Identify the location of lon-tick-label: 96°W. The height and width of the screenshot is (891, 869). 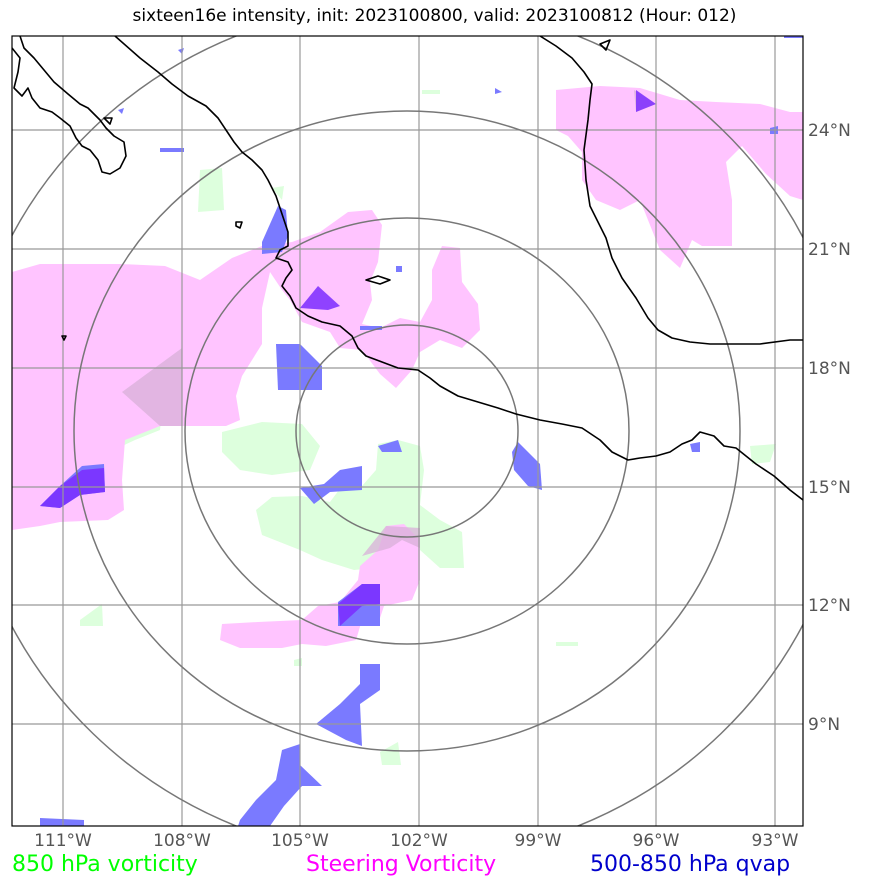
(656, 841).